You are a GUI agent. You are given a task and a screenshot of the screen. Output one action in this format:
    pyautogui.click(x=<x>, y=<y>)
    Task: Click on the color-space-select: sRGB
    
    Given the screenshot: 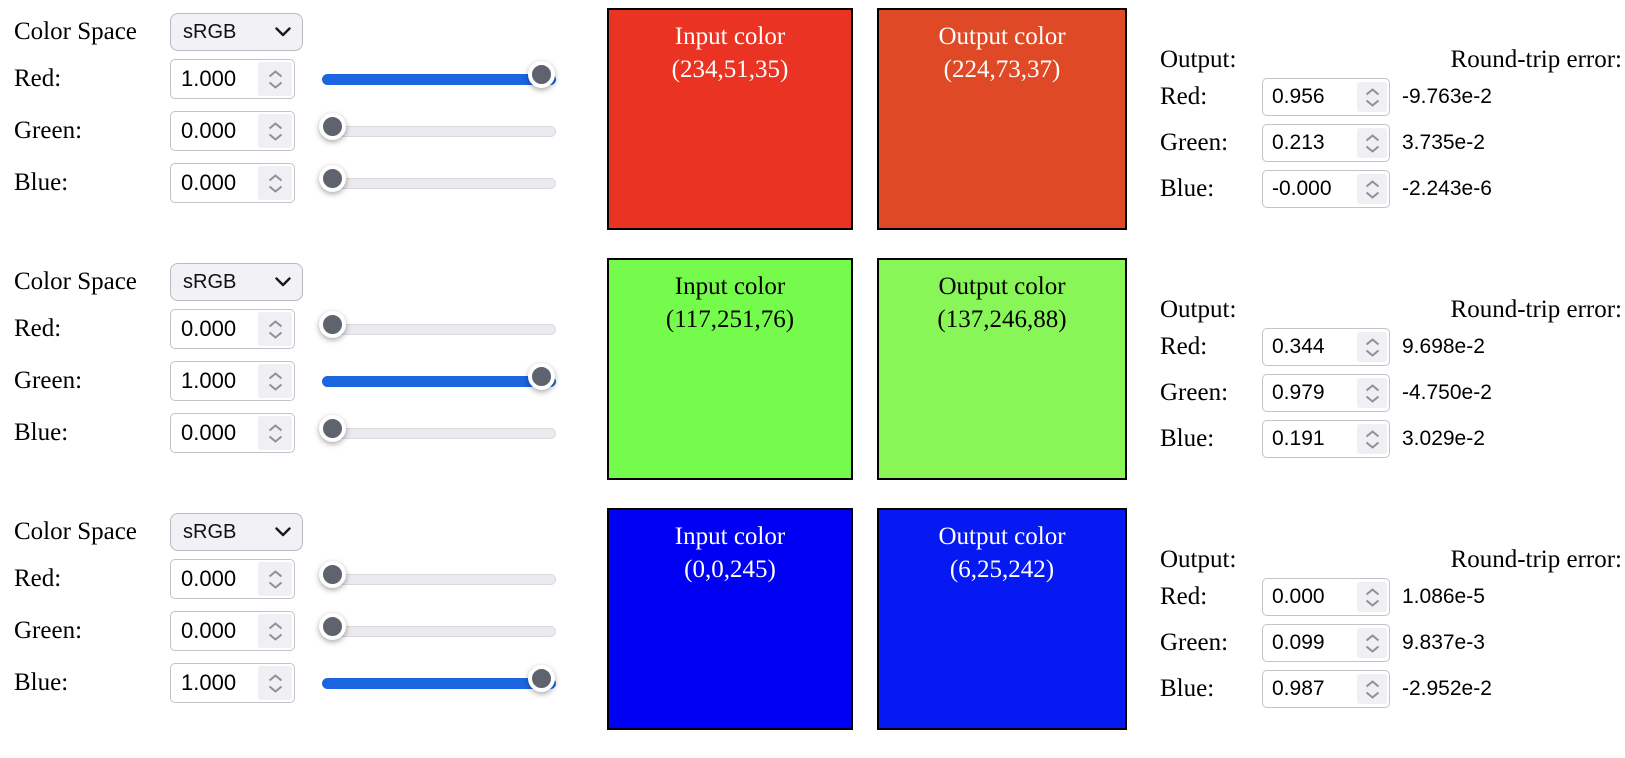 What is the action you would take?
    pyautogui.click(x=236, y=32)
    